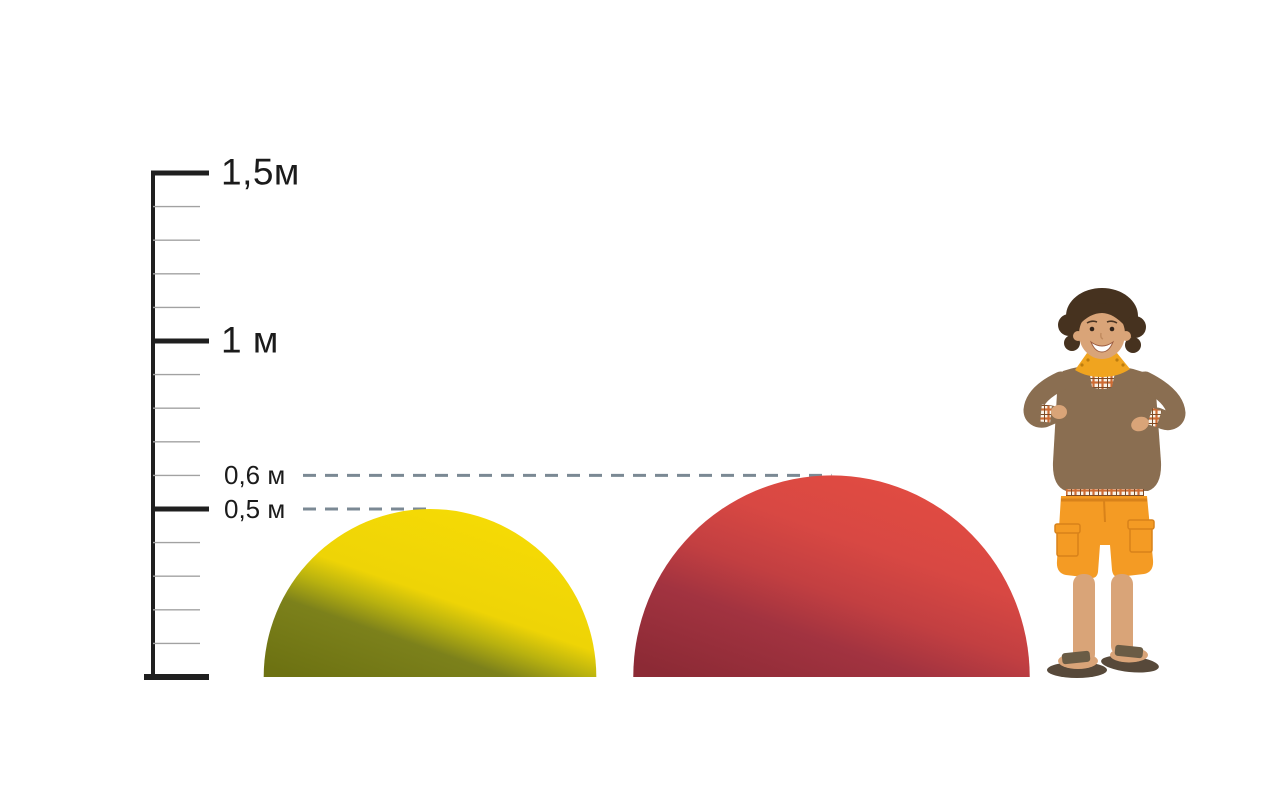  I want to click on guide-label-0-5m: 0,5 м, so click(255, 509).